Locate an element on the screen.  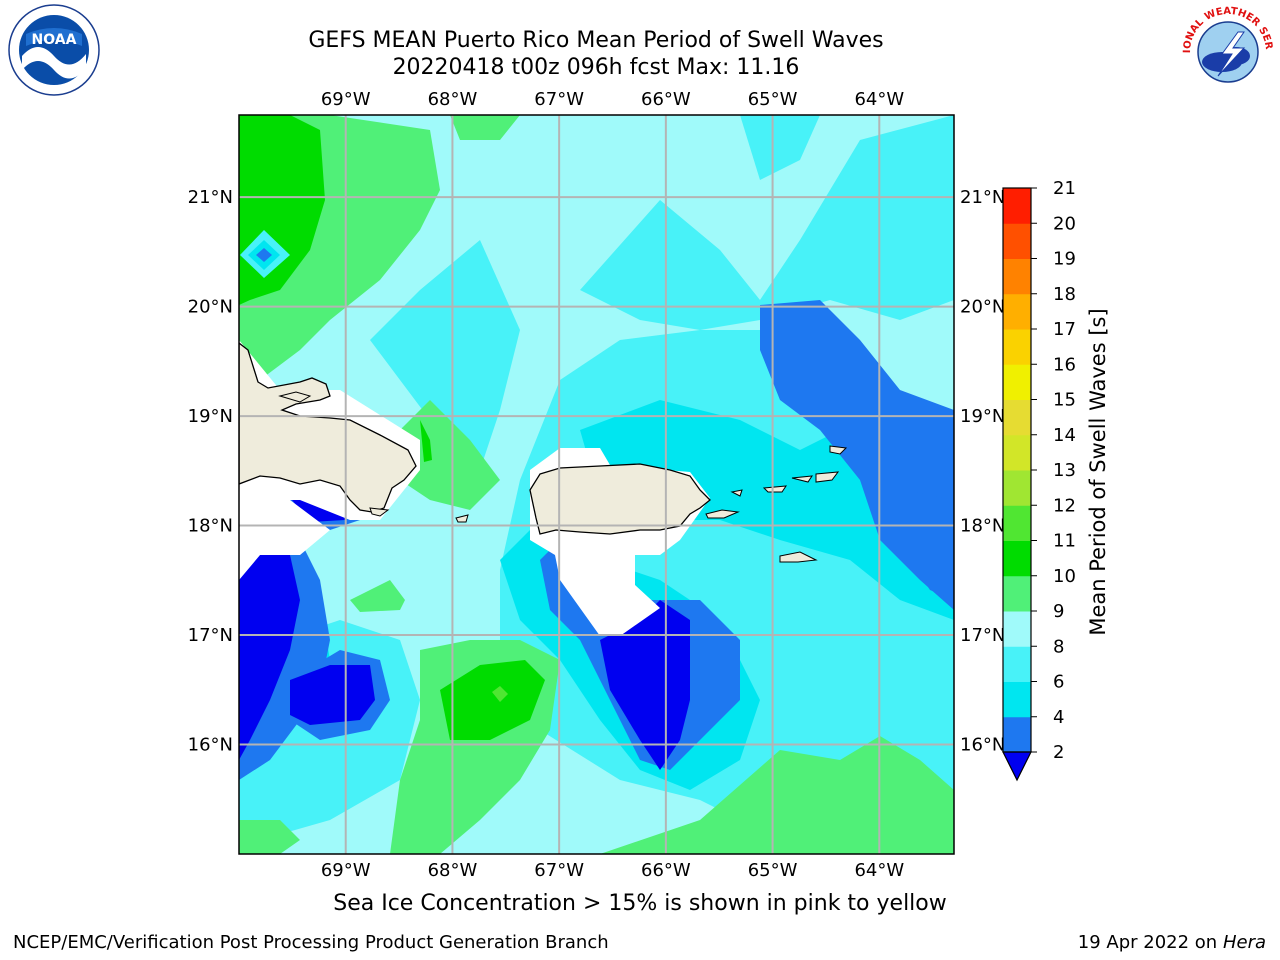
colorbar-tick-label: 2 is located at coordinates (1058, 752).